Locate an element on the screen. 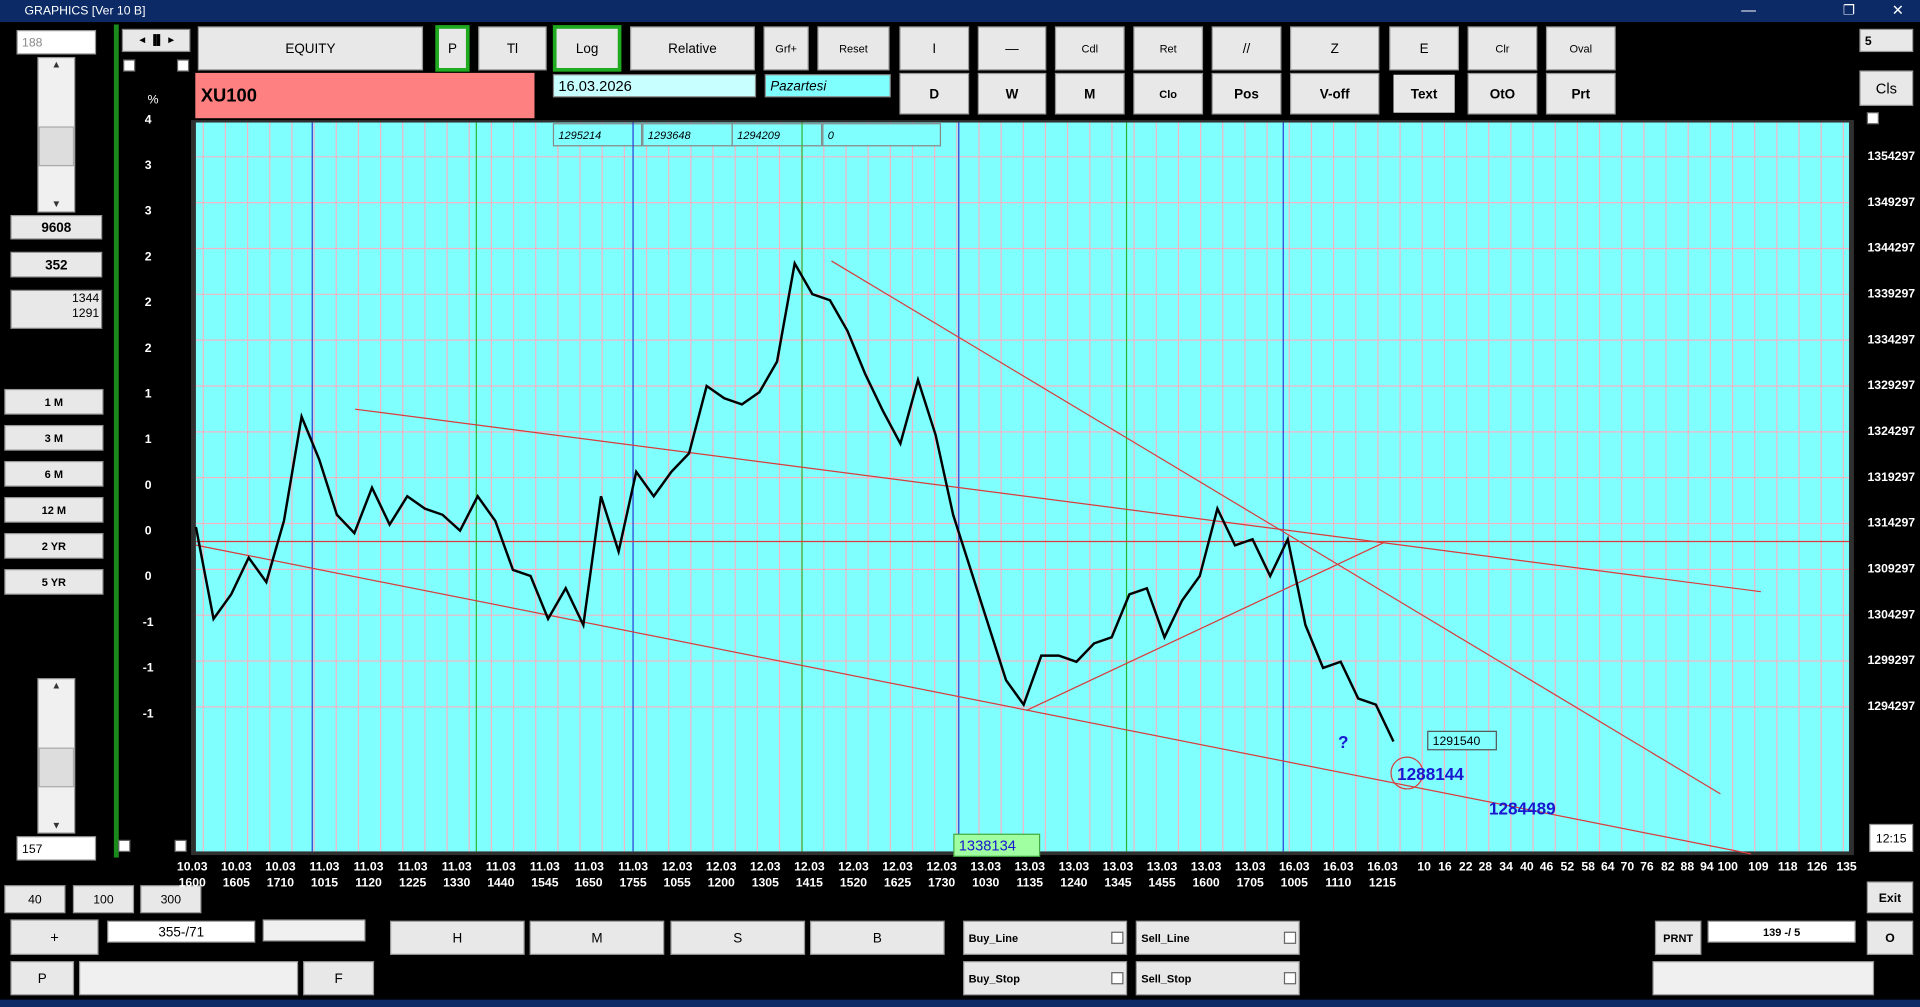  button-label: 40 is located at coordinates (35, 900).